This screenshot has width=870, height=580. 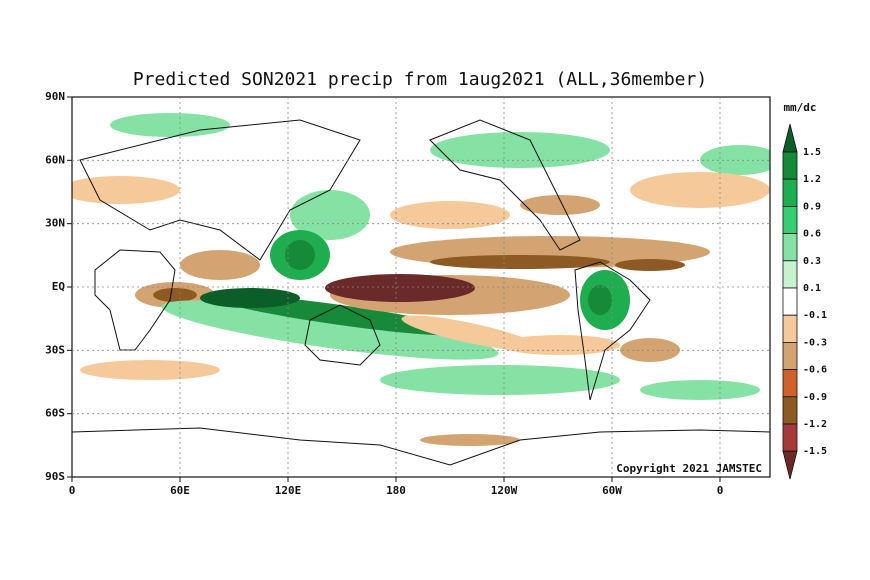 I want to click on colorbar-label: 0.3, so click(x=812, y=261).